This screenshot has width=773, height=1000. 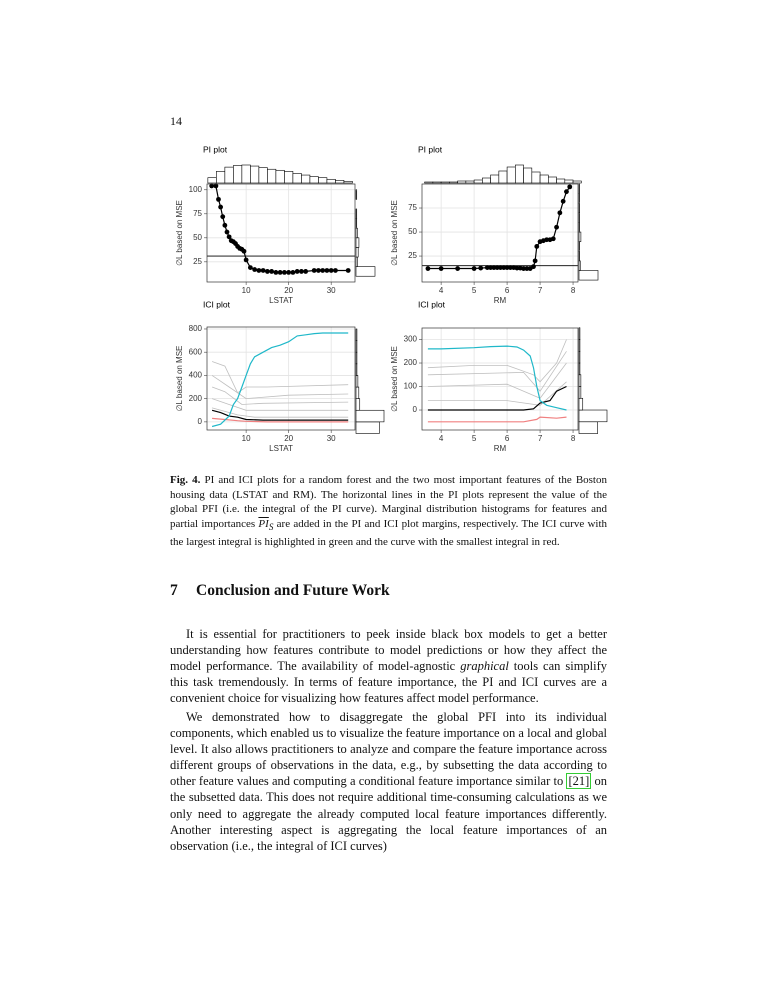 I want to click on y-tick-label: 0, so click(x=200, y=421).